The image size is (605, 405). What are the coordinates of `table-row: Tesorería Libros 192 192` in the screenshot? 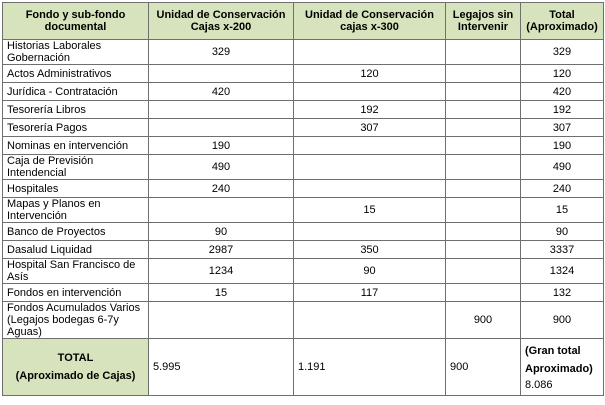 It's located at (303, 109).